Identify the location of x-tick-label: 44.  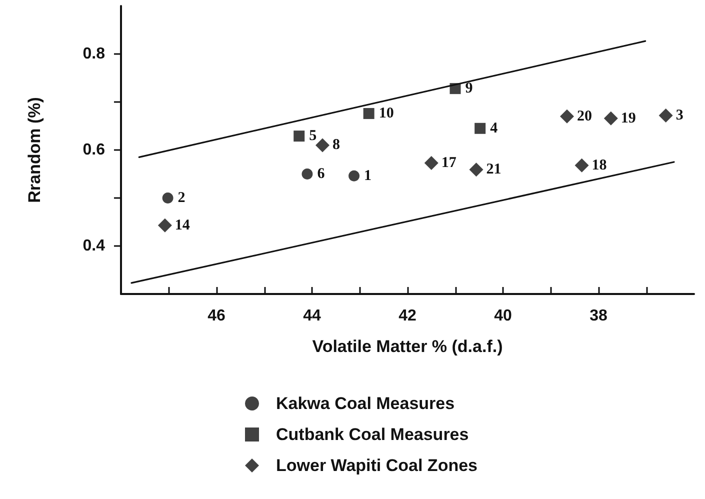
(312, 316).